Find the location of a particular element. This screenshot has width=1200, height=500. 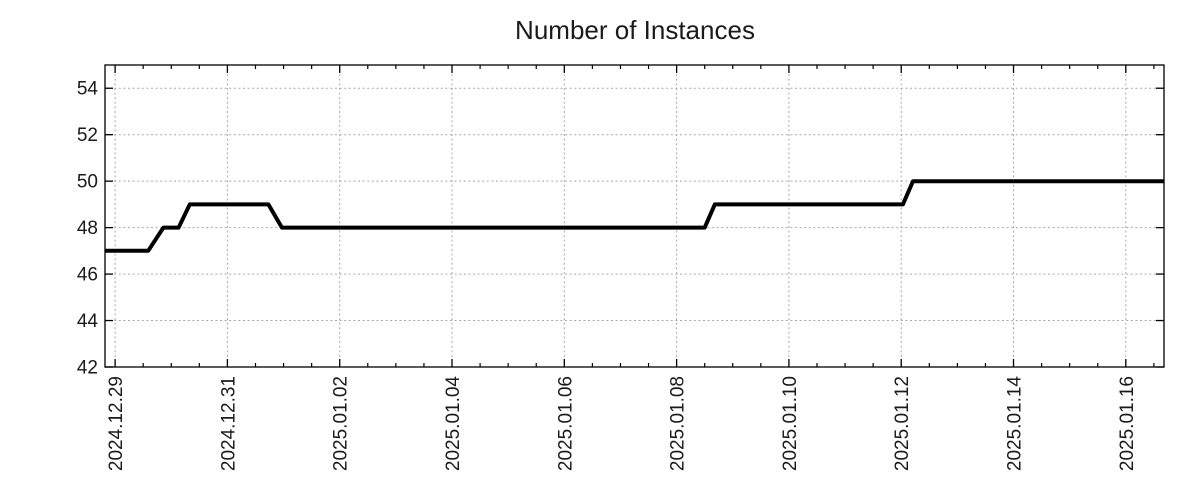

x-tick-label: 2025.01.08 is located at coordinates (678, 423).